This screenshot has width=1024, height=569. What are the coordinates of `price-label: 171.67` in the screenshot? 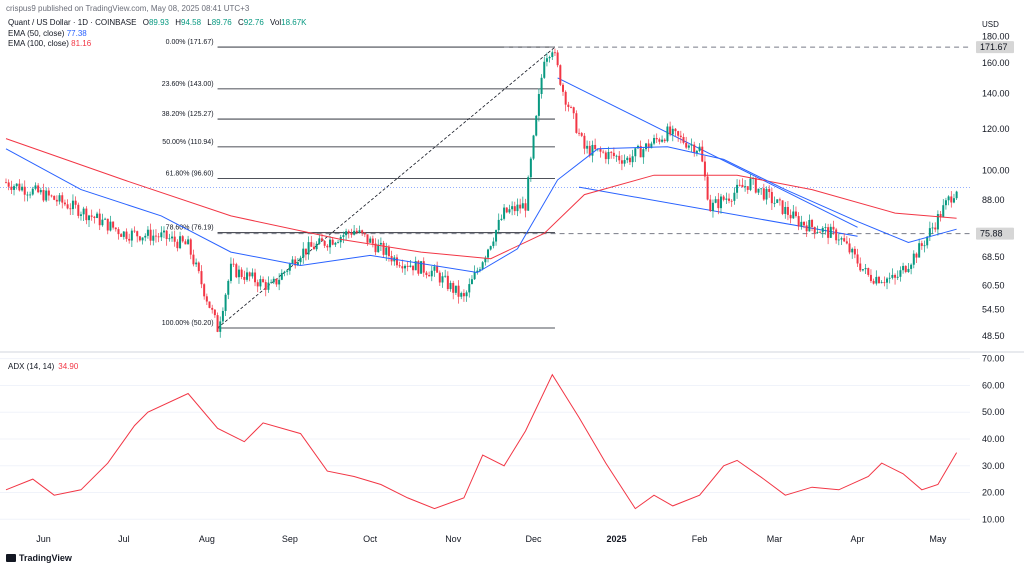 It's located at (994, 47).